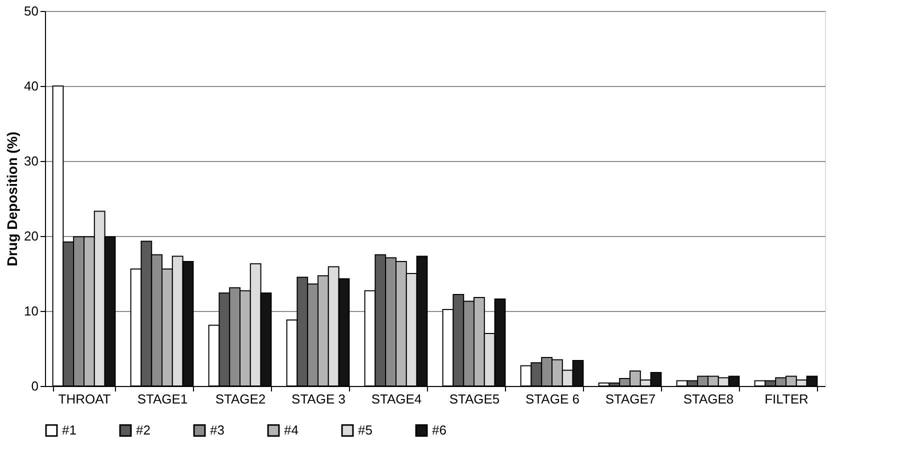  What do you see at coordinates (319, 399) in the screenshot?
I see `x-tick-label: STAGE 3` at bounding box center [319, 399].